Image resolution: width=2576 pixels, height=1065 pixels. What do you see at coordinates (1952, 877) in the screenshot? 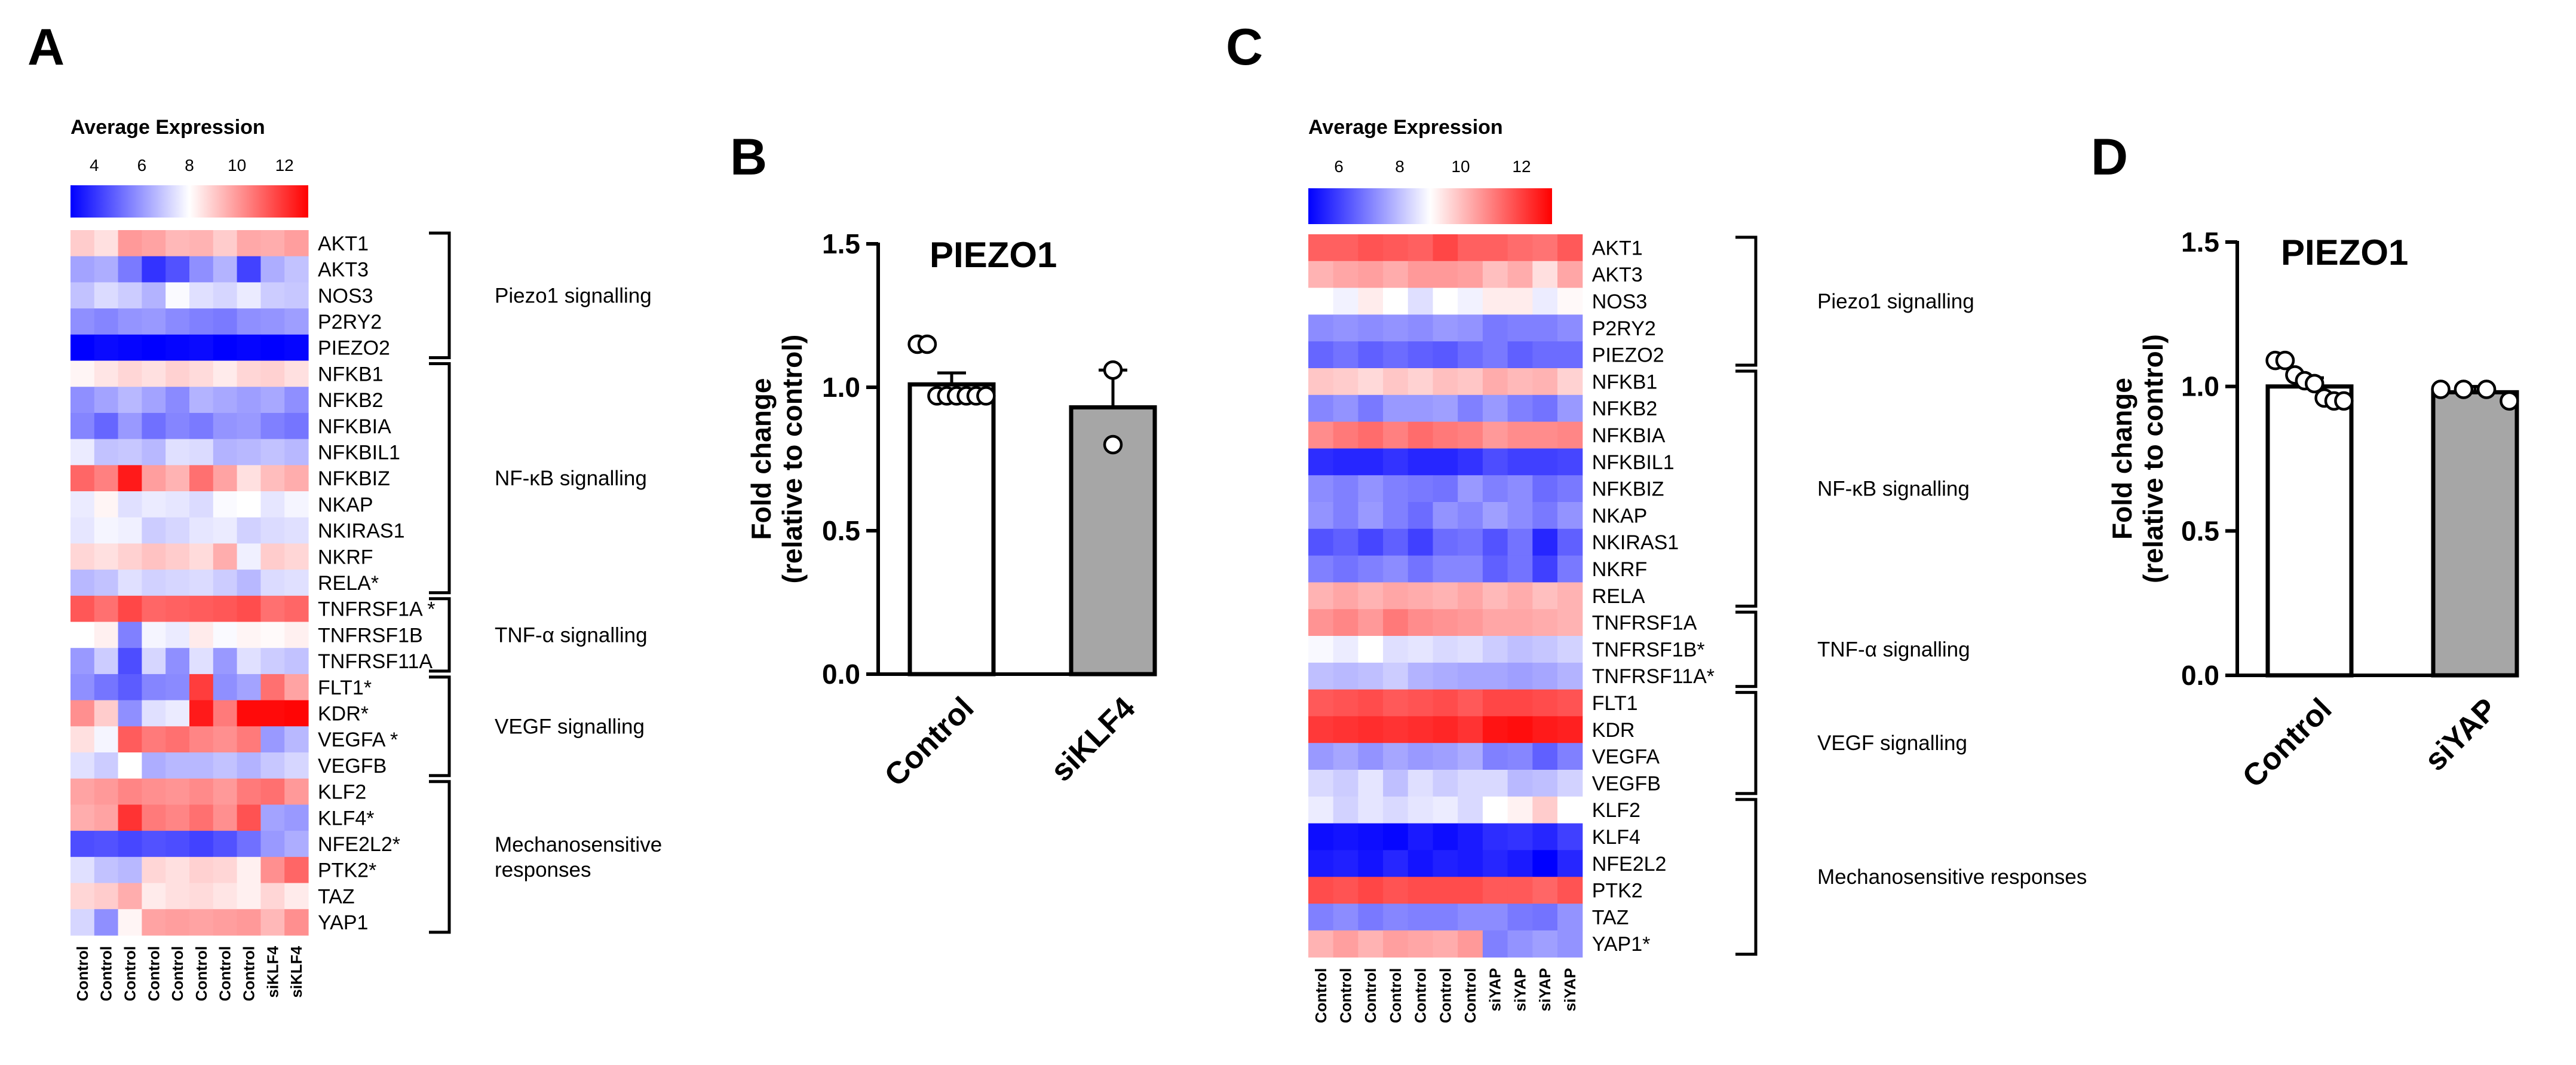
I see `group-label: Mechanosensitive responses` at bounding box center [1952, 877].